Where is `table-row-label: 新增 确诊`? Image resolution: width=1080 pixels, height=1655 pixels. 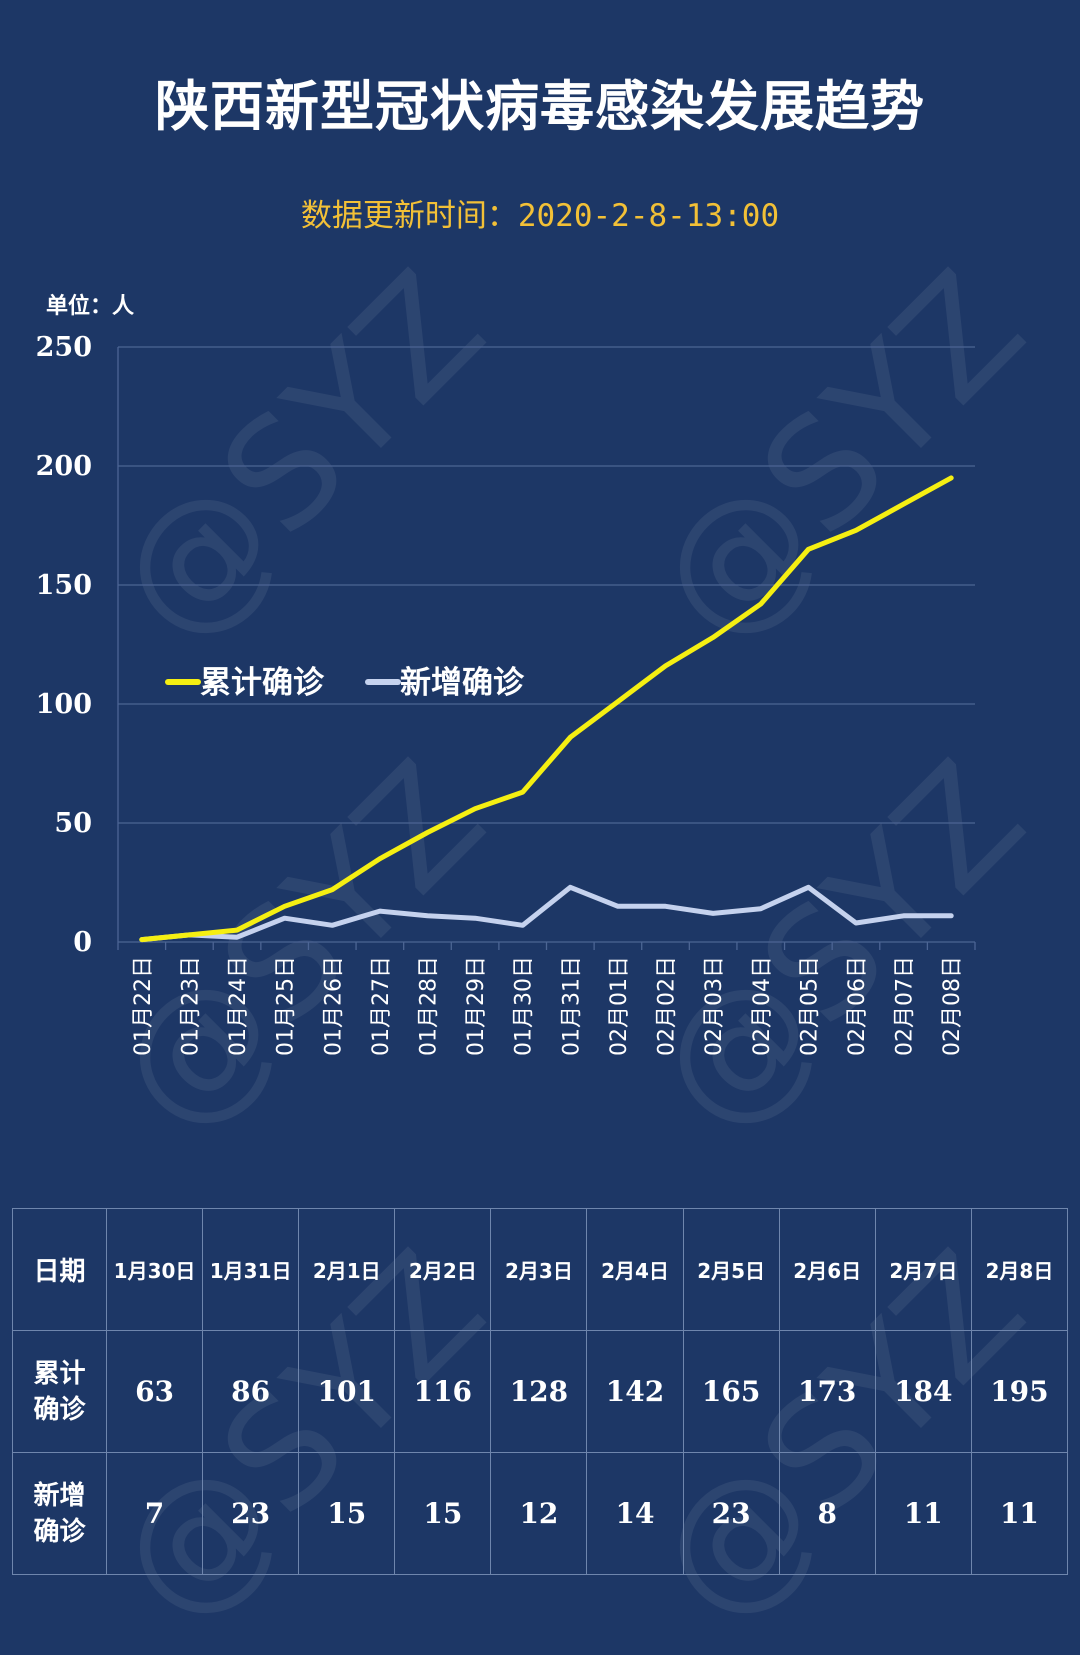
table-row-label: 新增 确诊 is located at coordinates (59, 1513).